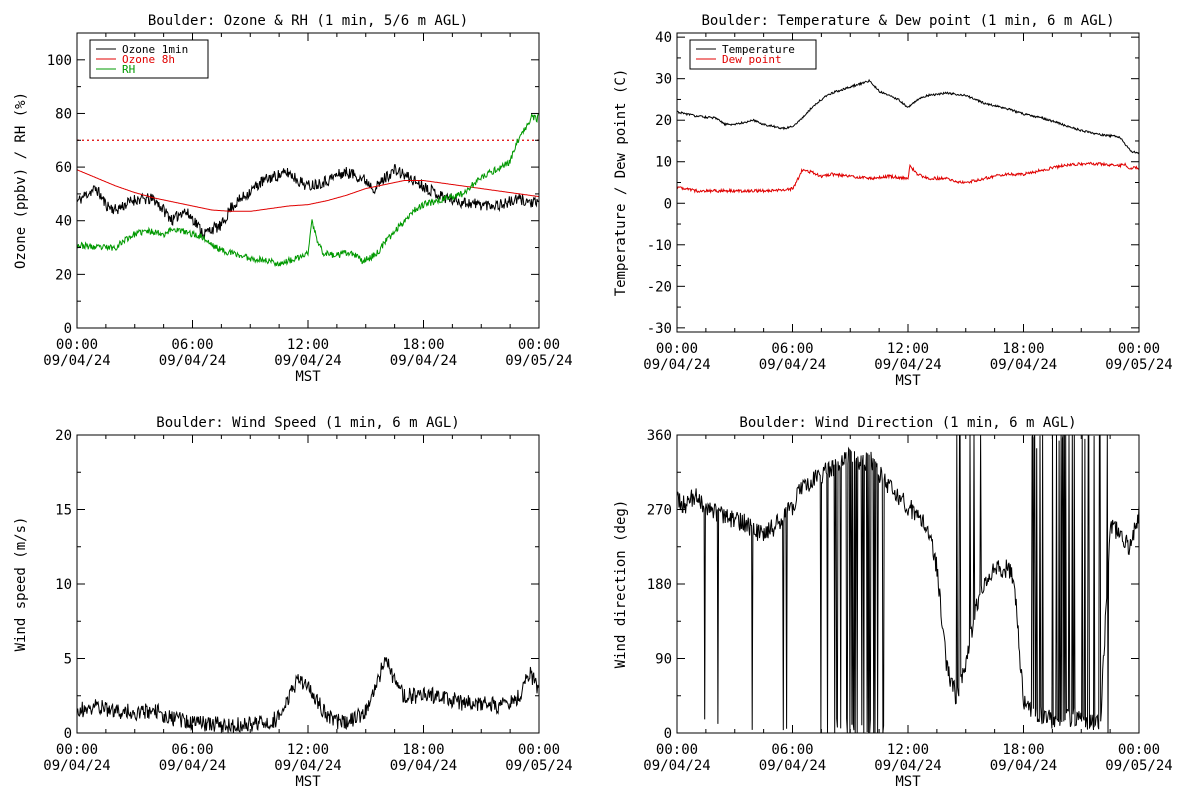 Image resolution: width=1200 pixels, height=800 pixels. Describe the element at coordinates (63, 168) in the screenshot. I see `y-tick-label: 60` at that location.